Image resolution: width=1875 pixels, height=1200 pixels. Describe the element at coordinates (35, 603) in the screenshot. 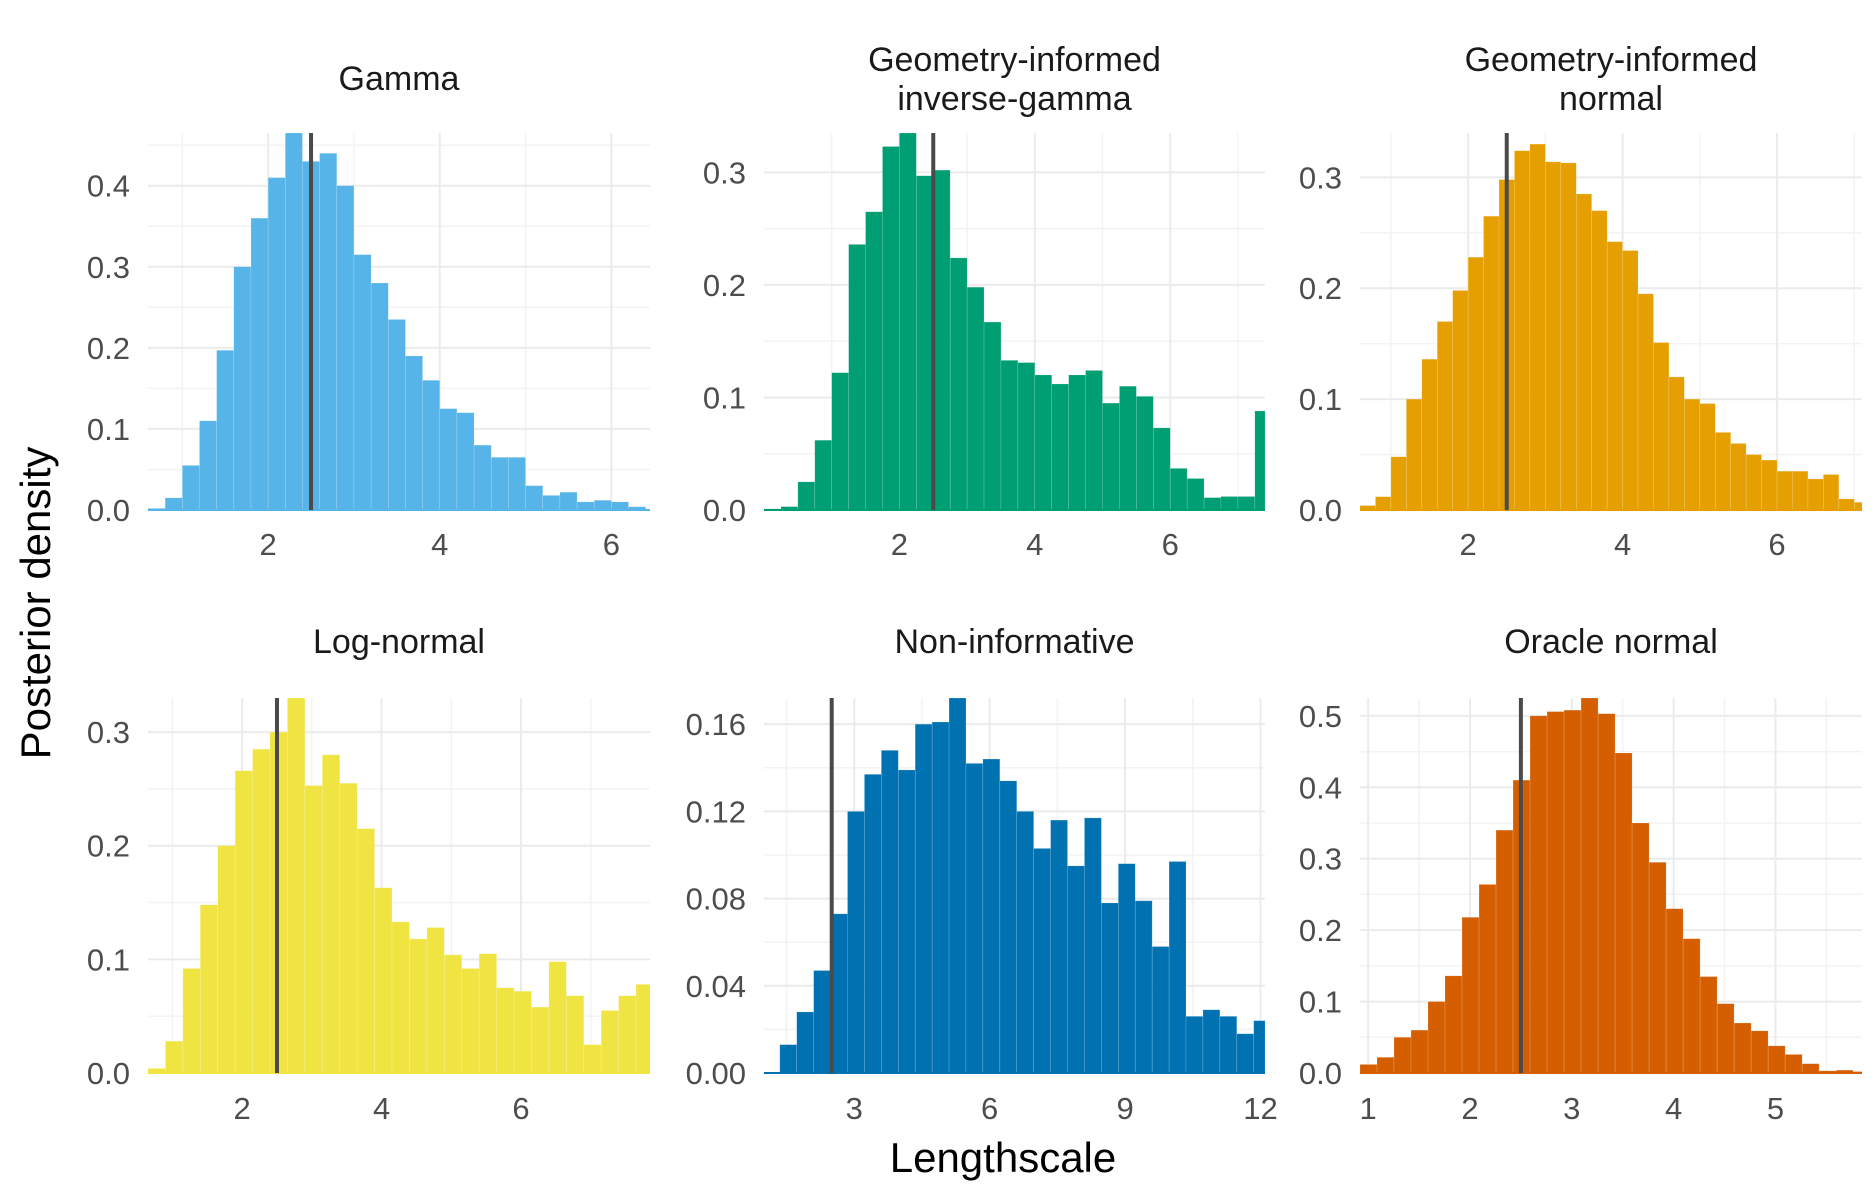

I see `y-axis-title: Posterior density` at that location.